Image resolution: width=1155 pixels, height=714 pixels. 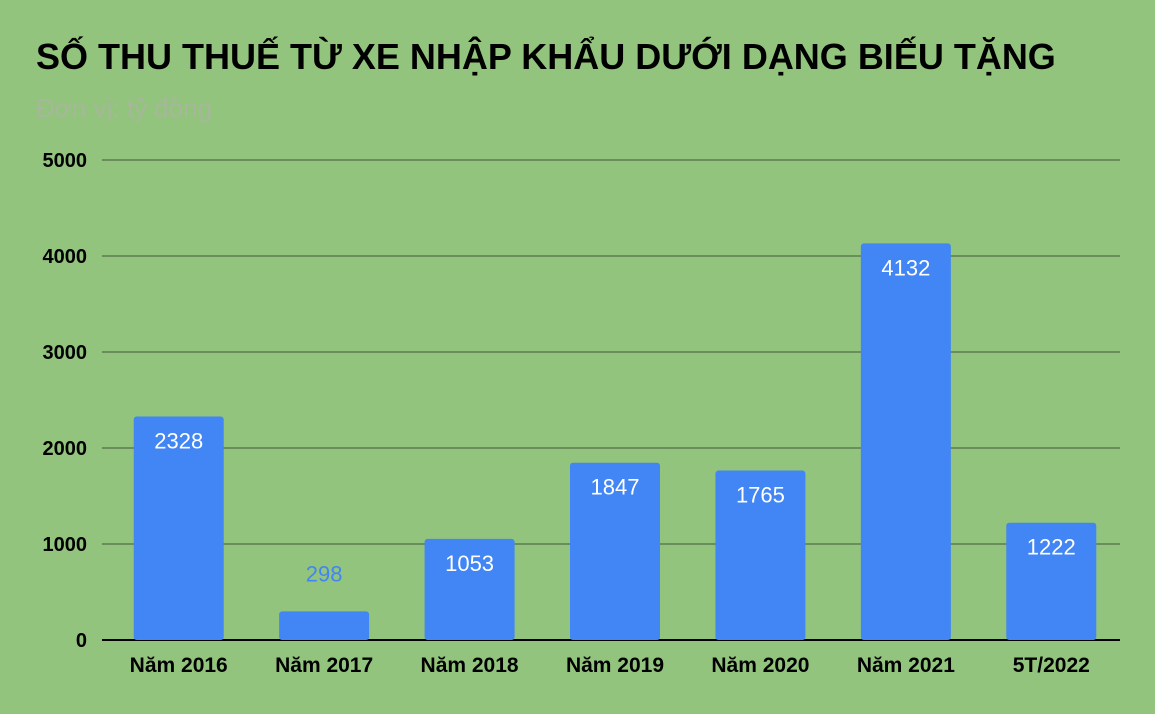 What do you see at coordinates (65, 545) in the screenshot?
I see `y-tick-label: 1000` at bounding box center [65, 545].